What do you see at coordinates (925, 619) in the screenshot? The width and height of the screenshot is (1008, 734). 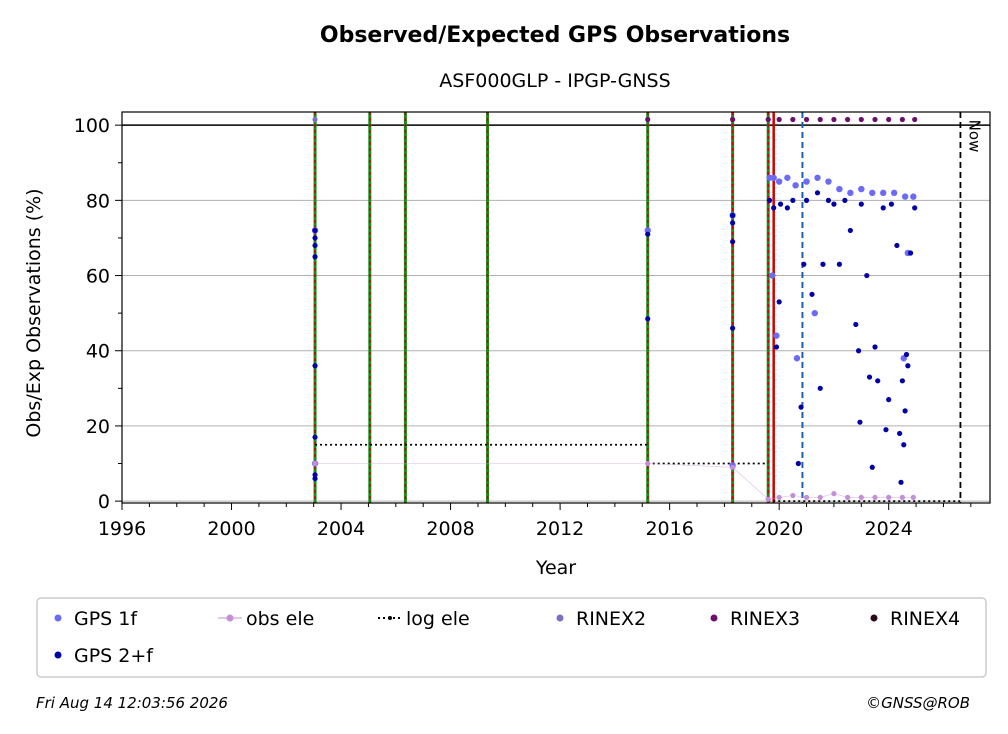 I see `legend-label: RINEX4` at bounding box center [925, 619].